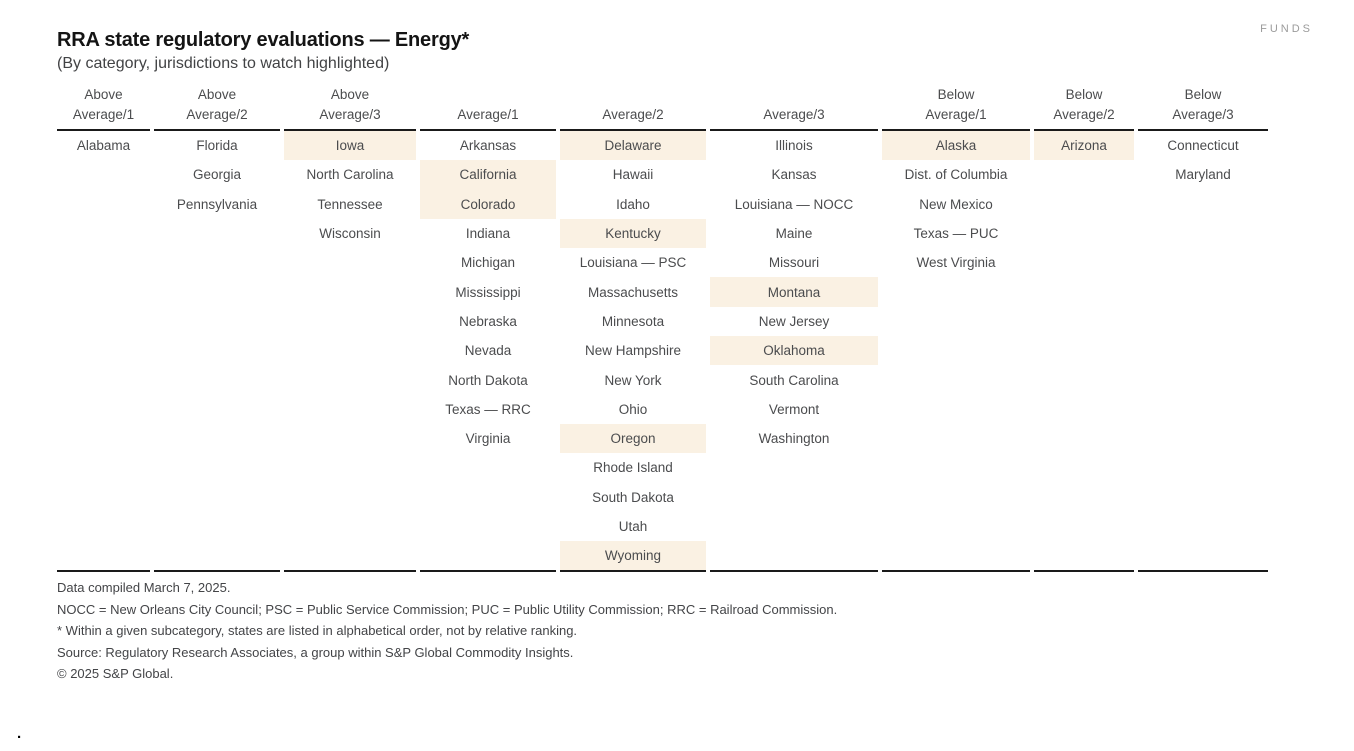 The height and width of the screenshot is (751, 1354). Describe the element at coordinates (1084, 146) in the screenshot. I see `state-cell: Arizona` at that location.